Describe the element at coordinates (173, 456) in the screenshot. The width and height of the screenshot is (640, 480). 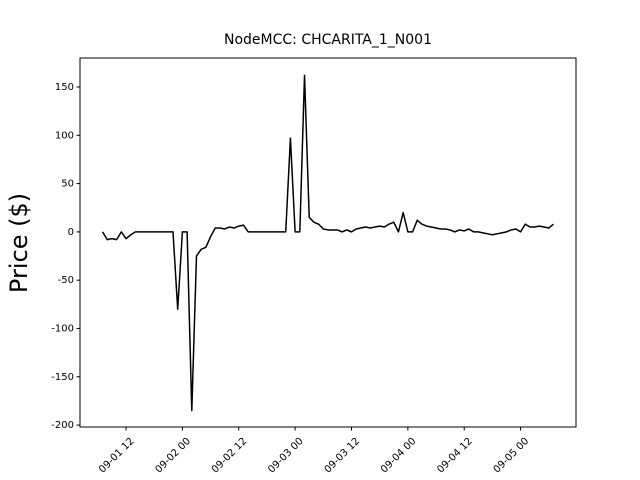
I see `x-tick-label: 09-02 00` at that location.